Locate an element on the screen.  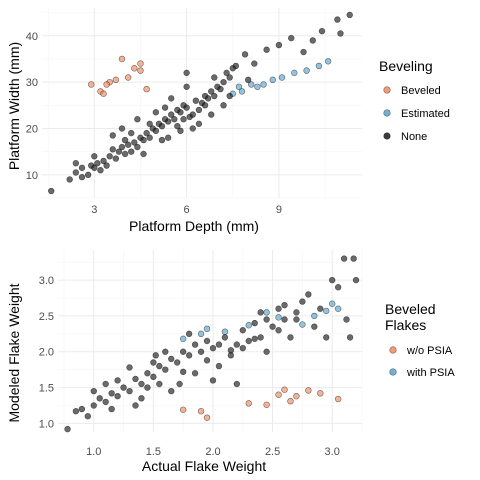
y-tick-label: 30 is located at coordinates (32, 83).